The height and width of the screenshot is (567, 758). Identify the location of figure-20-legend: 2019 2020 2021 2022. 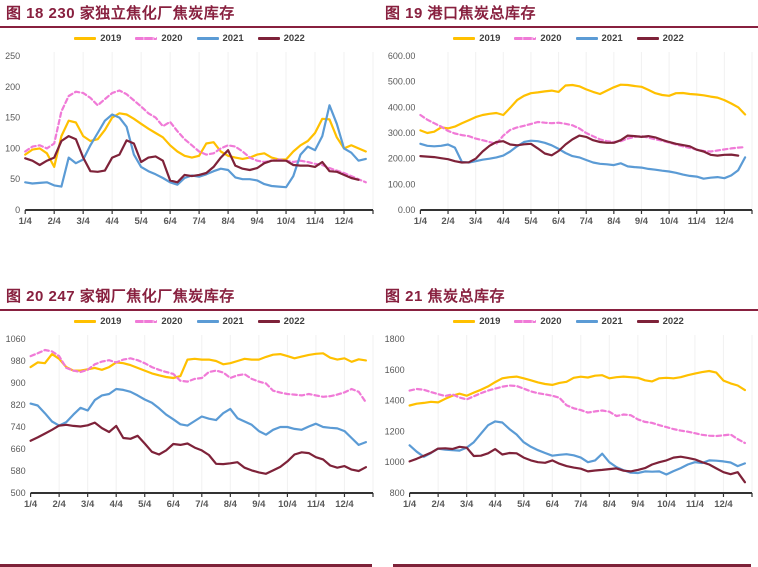
(189, 321).